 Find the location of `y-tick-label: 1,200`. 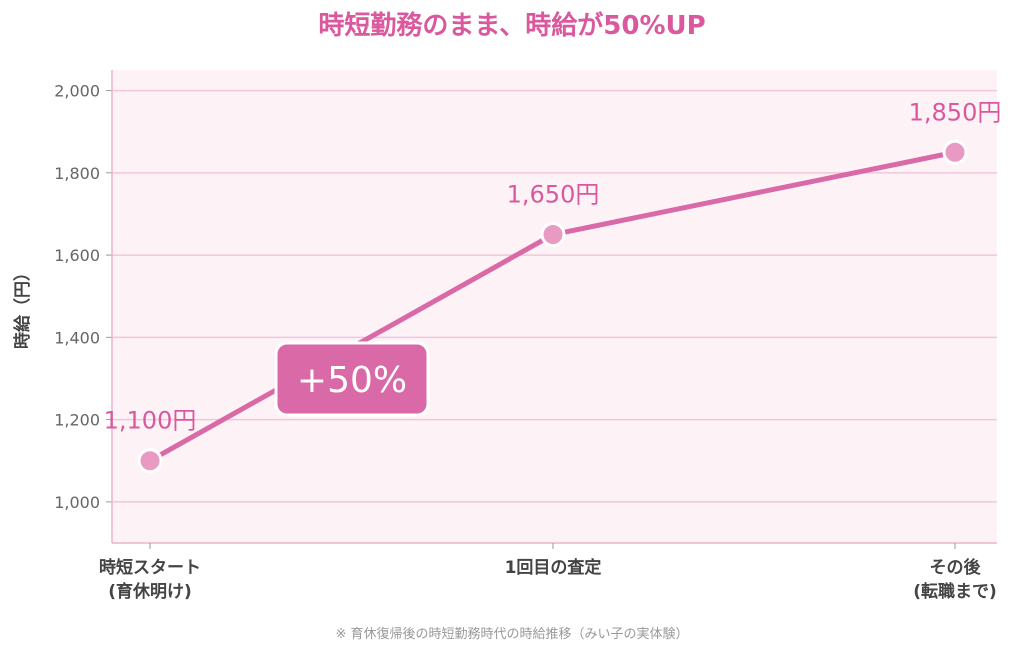

y-tick-label: 1,200 is located at coordinates (77, 420).